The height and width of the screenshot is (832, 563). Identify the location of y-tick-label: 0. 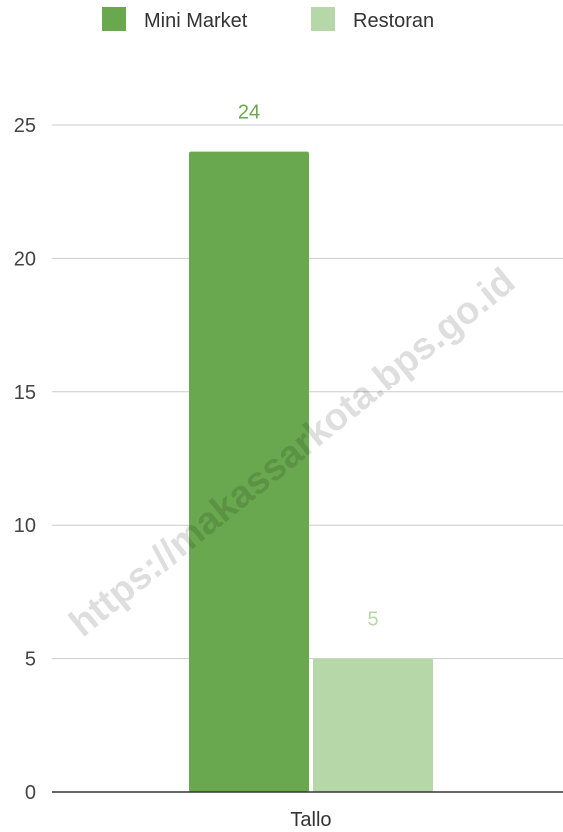
(30, 793).